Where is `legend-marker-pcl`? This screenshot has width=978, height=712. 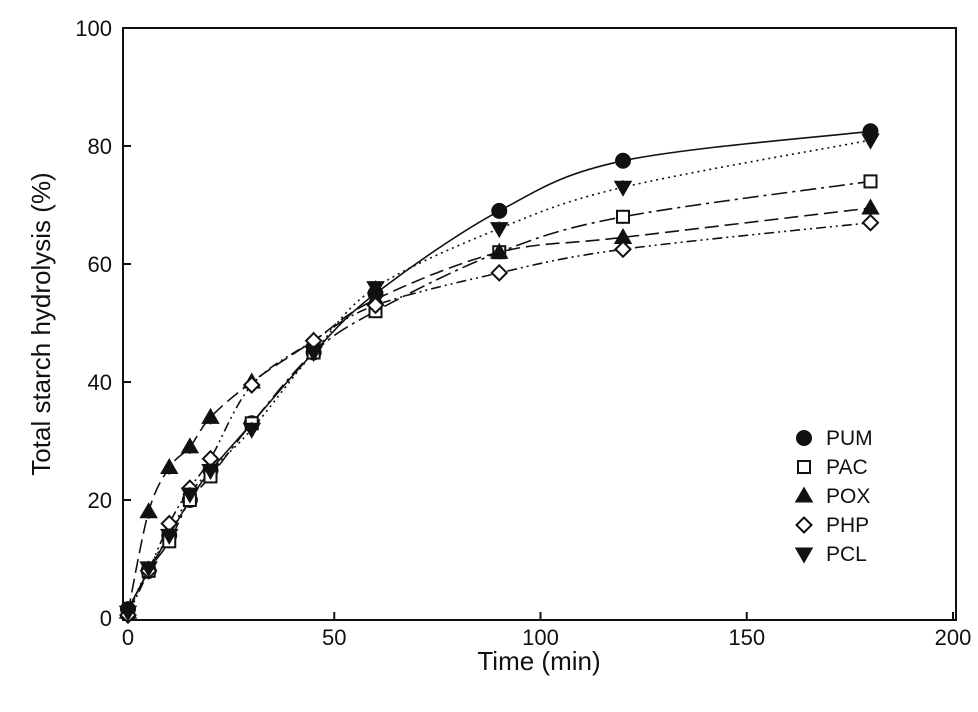
legend-marker-pcl is located at coordinates (804, 555).